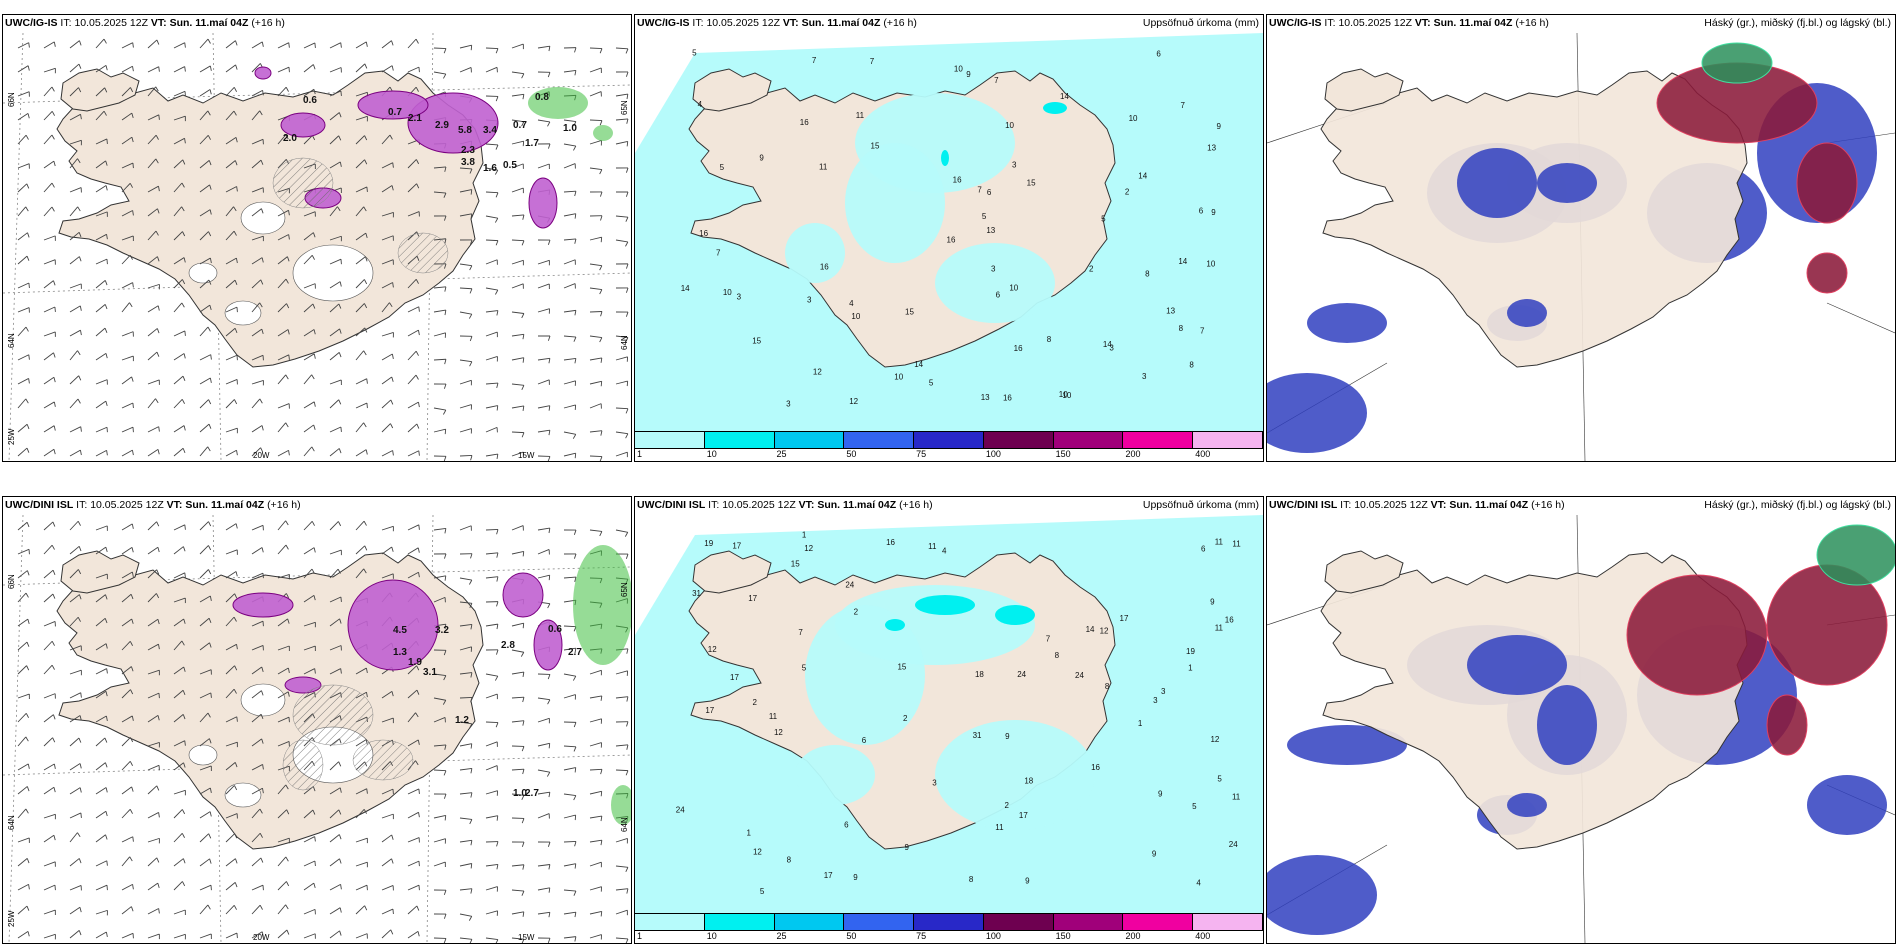  What do you see at coordinates (1170, 311) in the screenshot?
I see `precip-value-label: 13` at bounding box center [1170, 311].